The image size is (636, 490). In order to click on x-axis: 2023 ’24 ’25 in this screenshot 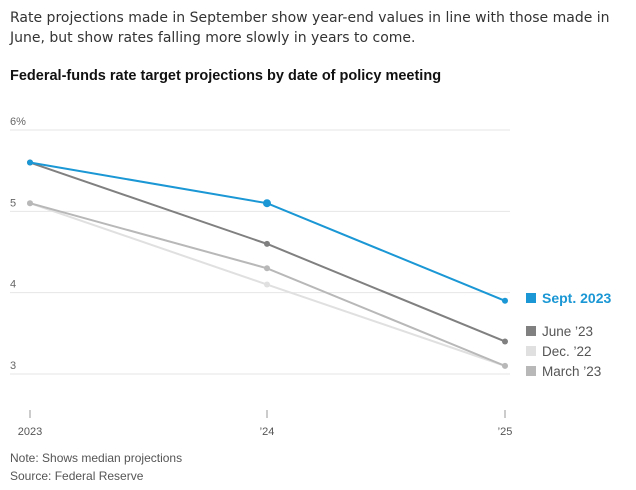, I will do `click(265, 424)`.